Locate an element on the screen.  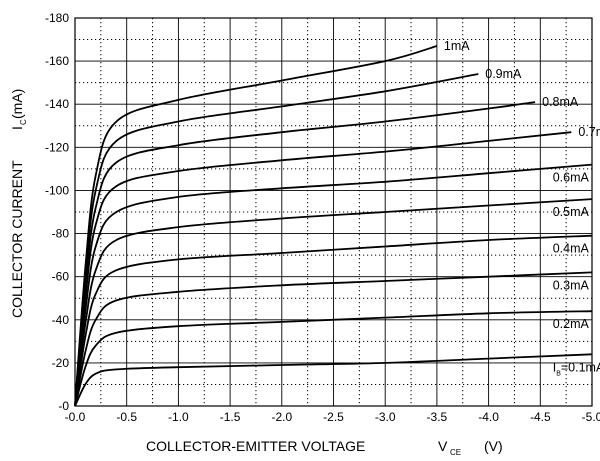
y-tick-label: -20 is located at coordinates (61, 363).